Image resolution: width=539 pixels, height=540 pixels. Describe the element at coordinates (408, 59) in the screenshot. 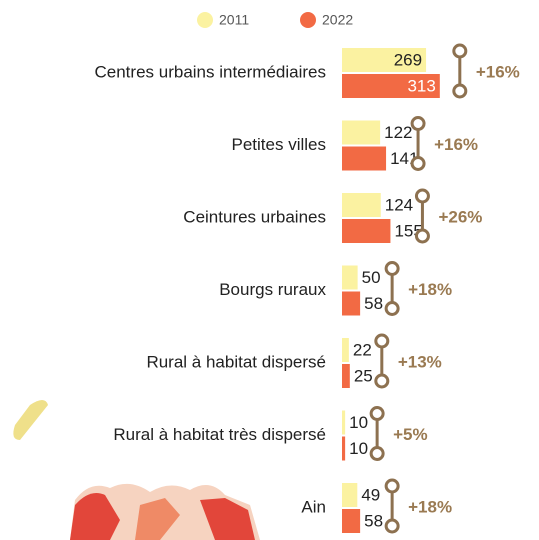

I see `value-label: 269` at that location.